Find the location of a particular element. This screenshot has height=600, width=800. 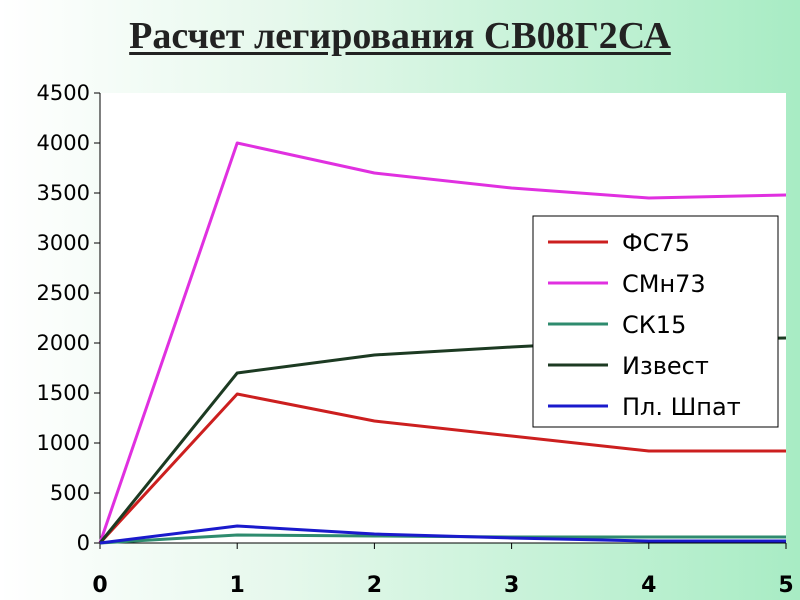

y-tick-label: 1000 is located at coordinates (63, 443).